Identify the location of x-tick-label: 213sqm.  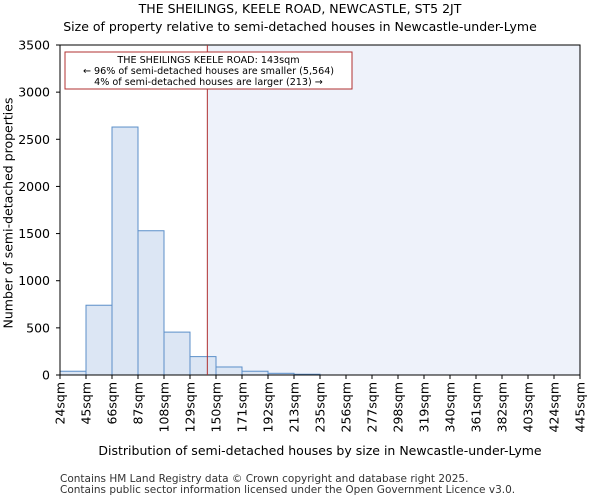
(294, 407).